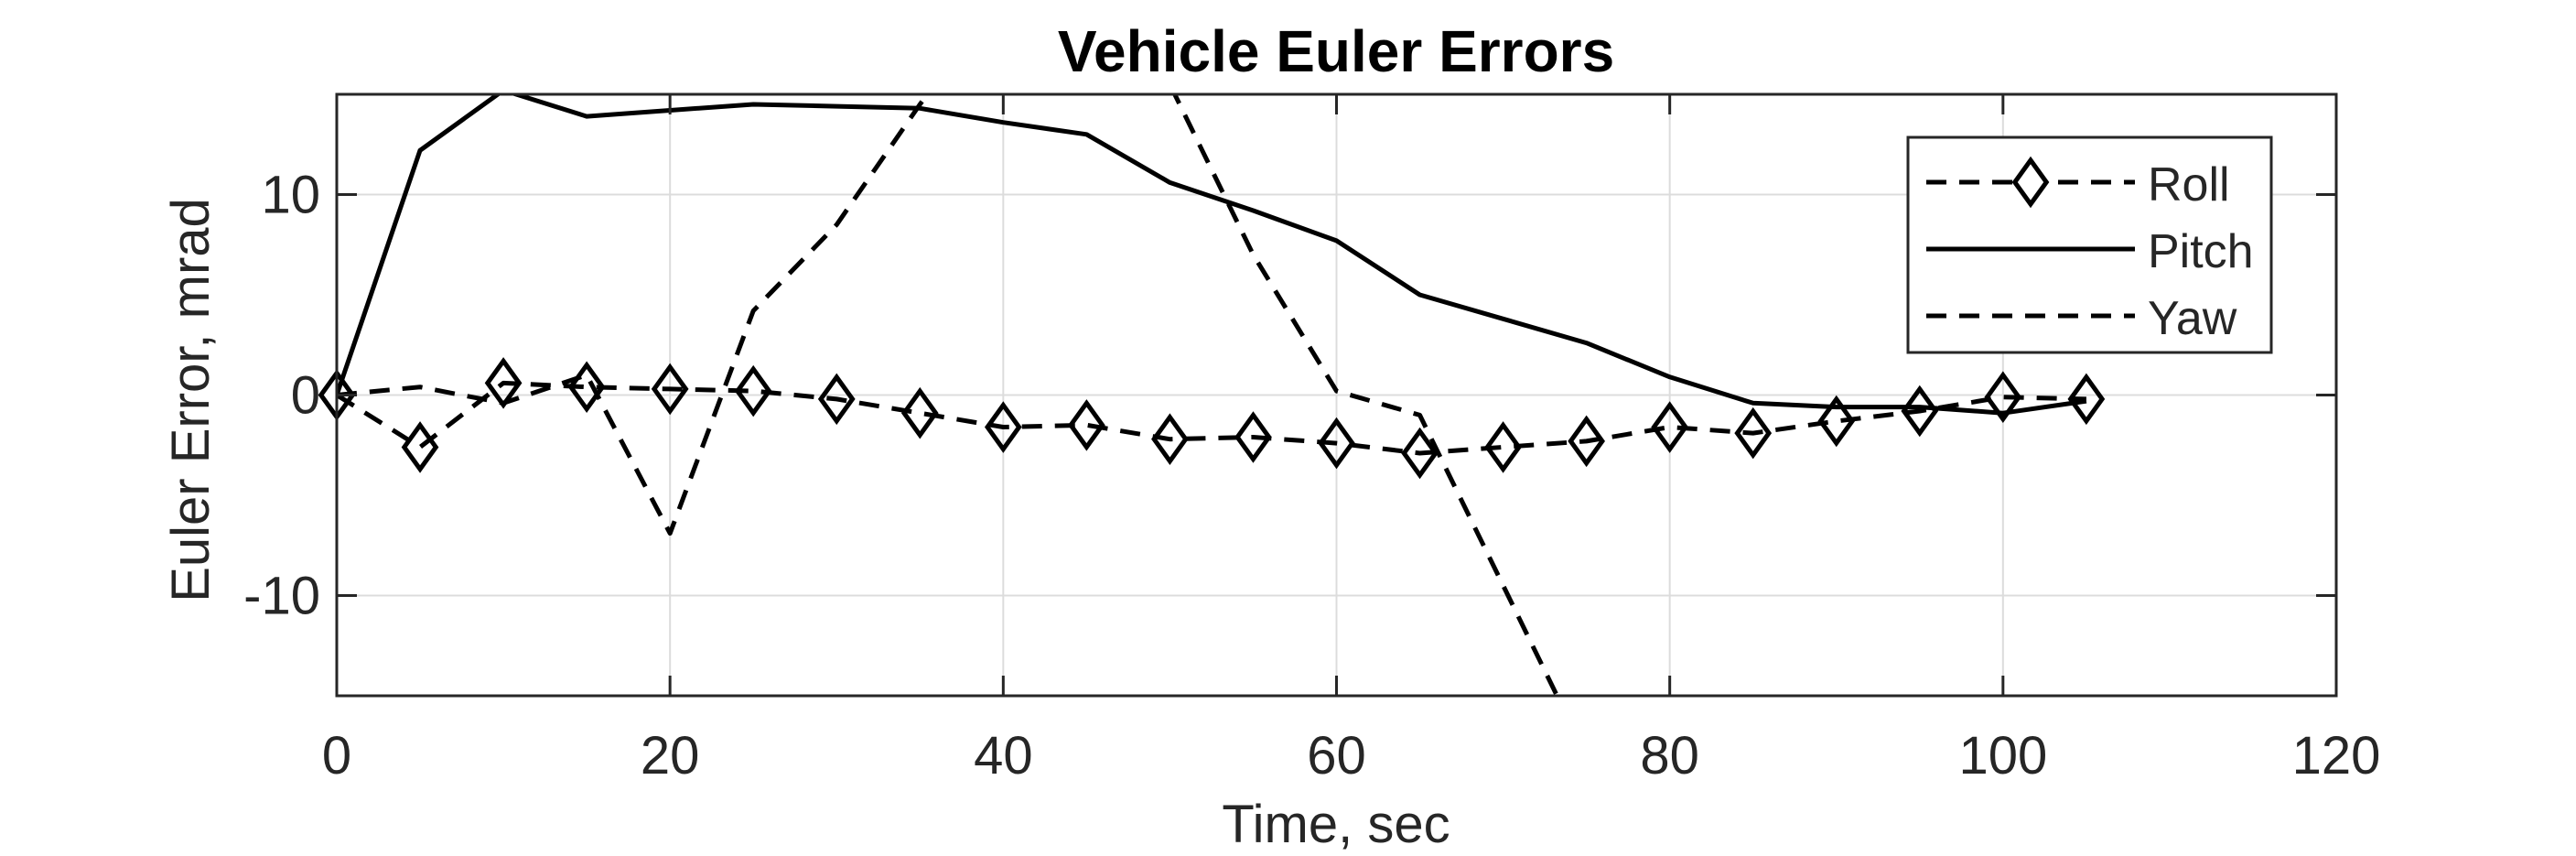 The width and height of the screenshot is (2576, 856). Describe the element at coordinates (290, 195) in the screenshot. I see `y-tick-label: 10` at that location.